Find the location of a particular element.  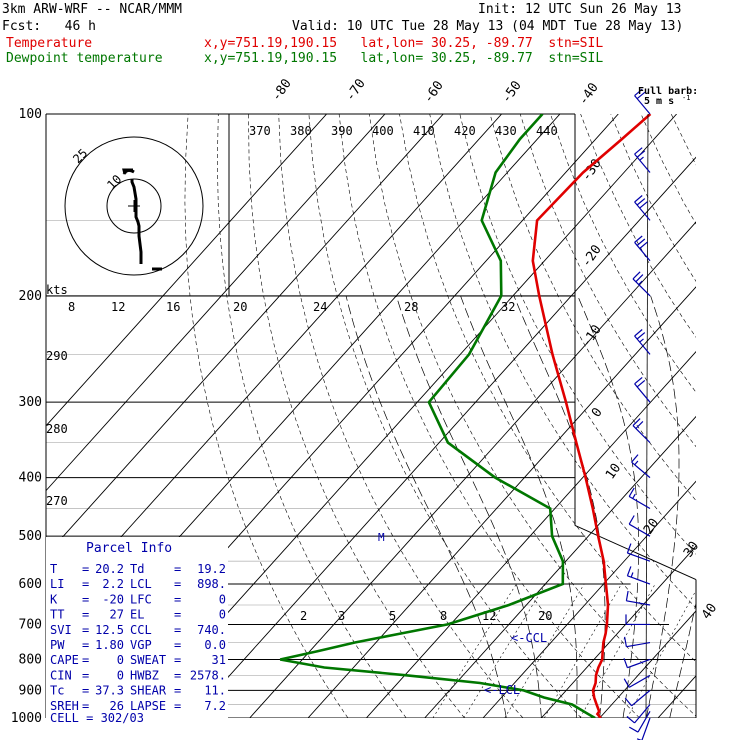

parcel-field-name: CAPE is located at coordinates (64, 660).